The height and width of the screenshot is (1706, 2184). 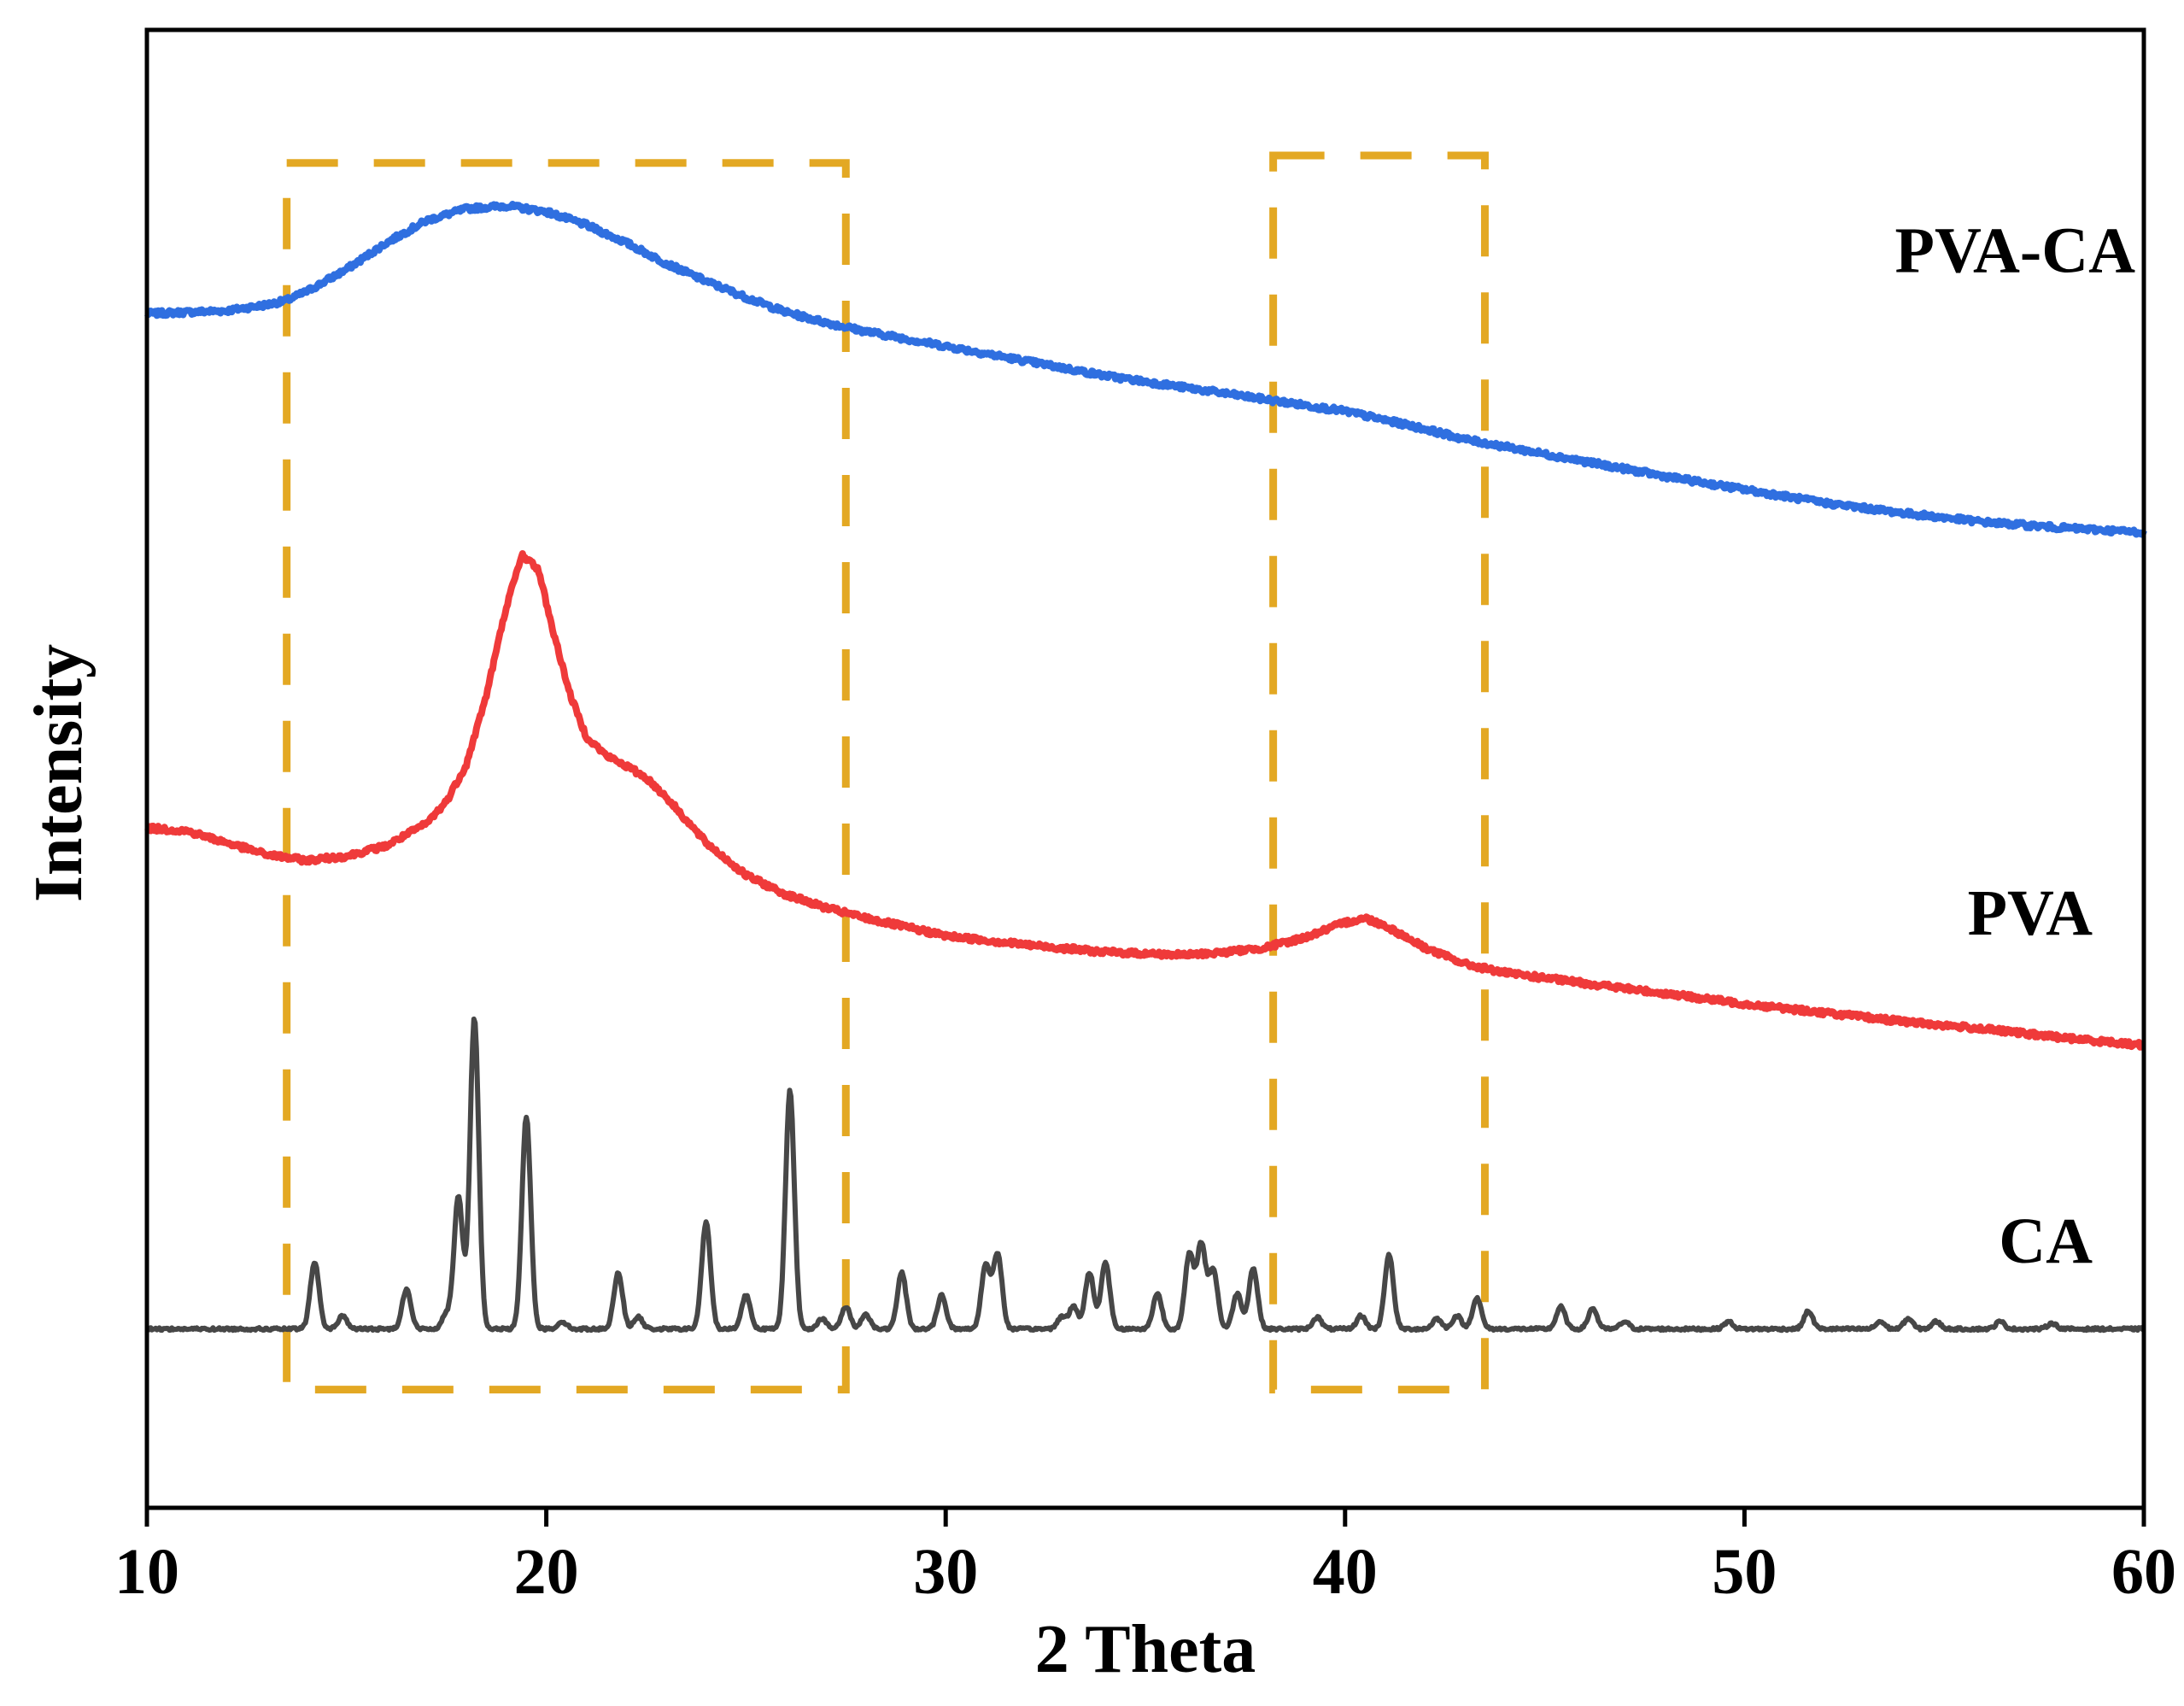 I want to click on x-tick-label: 40, so click(x=1345, y=1572).